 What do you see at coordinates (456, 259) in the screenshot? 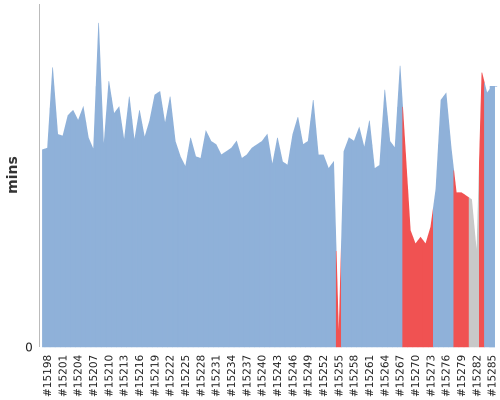
I see `area-point-#15278` at bounding box center [456, 259].